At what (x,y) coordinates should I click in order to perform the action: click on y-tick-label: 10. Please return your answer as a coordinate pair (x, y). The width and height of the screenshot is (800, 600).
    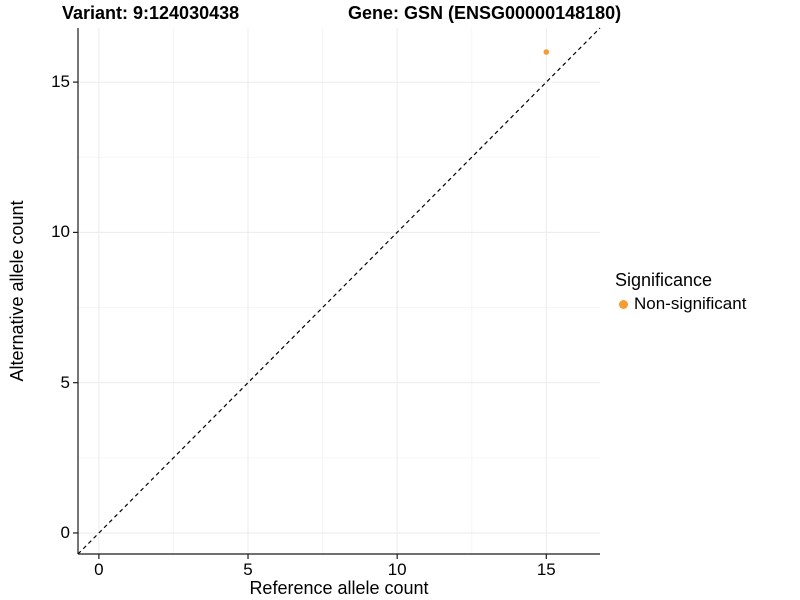
    Looking at the image, I should click on (60, 232).